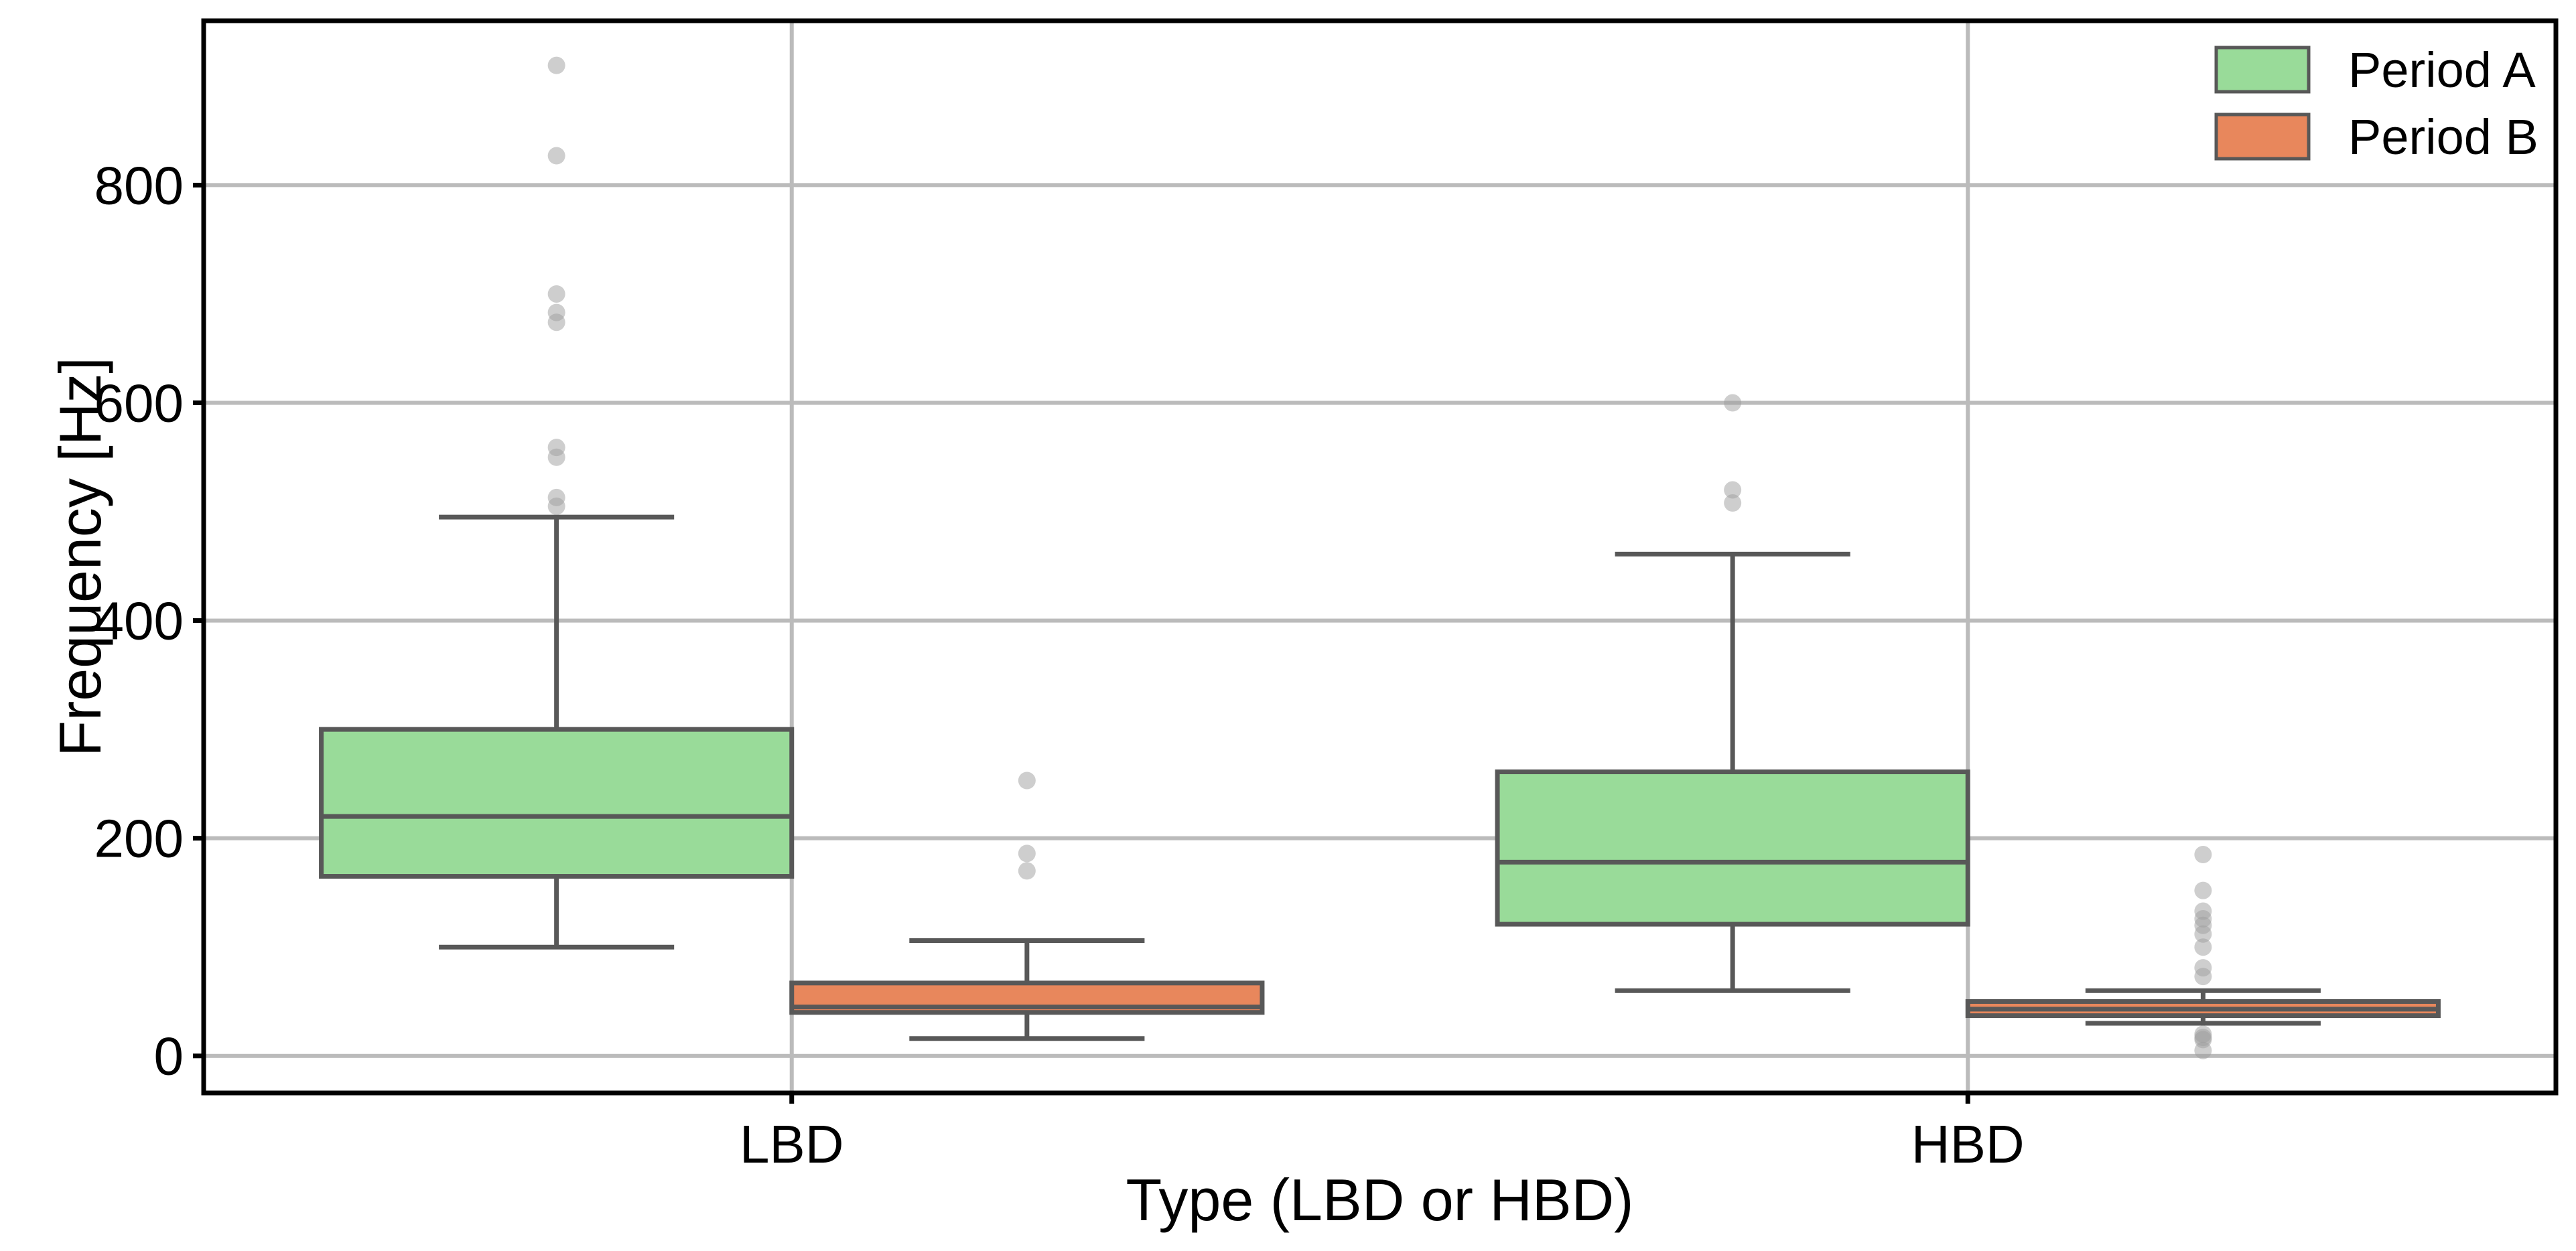 The height and width of the screenshot is (1251, 2576). I want to click on y-axis-label: Frequency [Hz], so click(80, 557).